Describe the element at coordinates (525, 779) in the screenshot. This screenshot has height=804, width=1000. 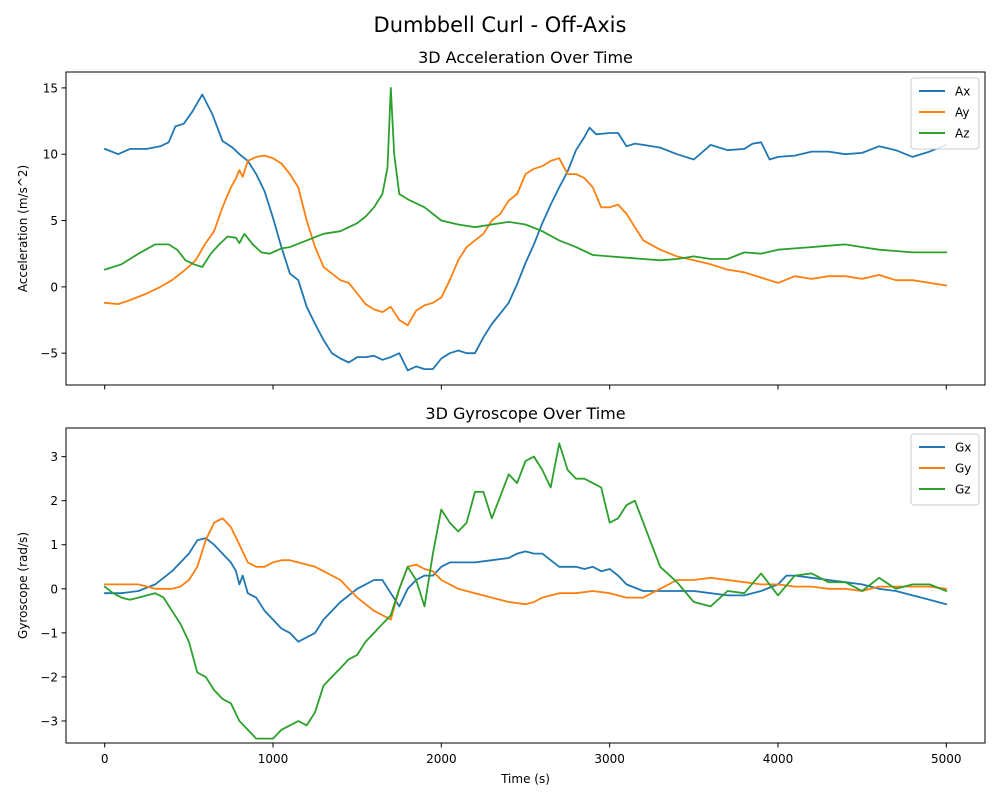
I see `chart-2-xlabel: Time (s)` at that location.